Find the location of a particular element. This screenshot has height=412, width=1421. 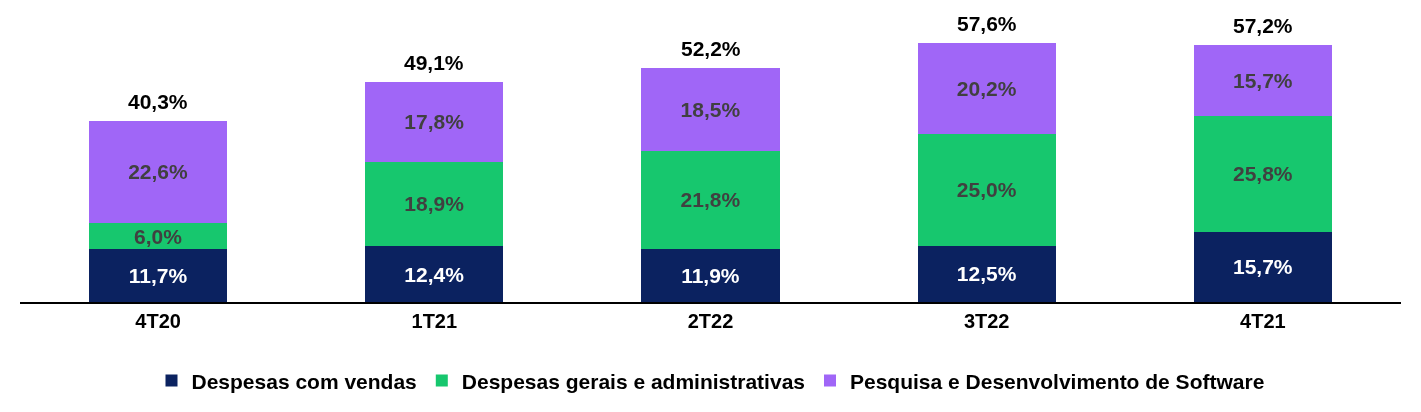

x-tick-label: 4T20 is located at coordinates (158, 320).